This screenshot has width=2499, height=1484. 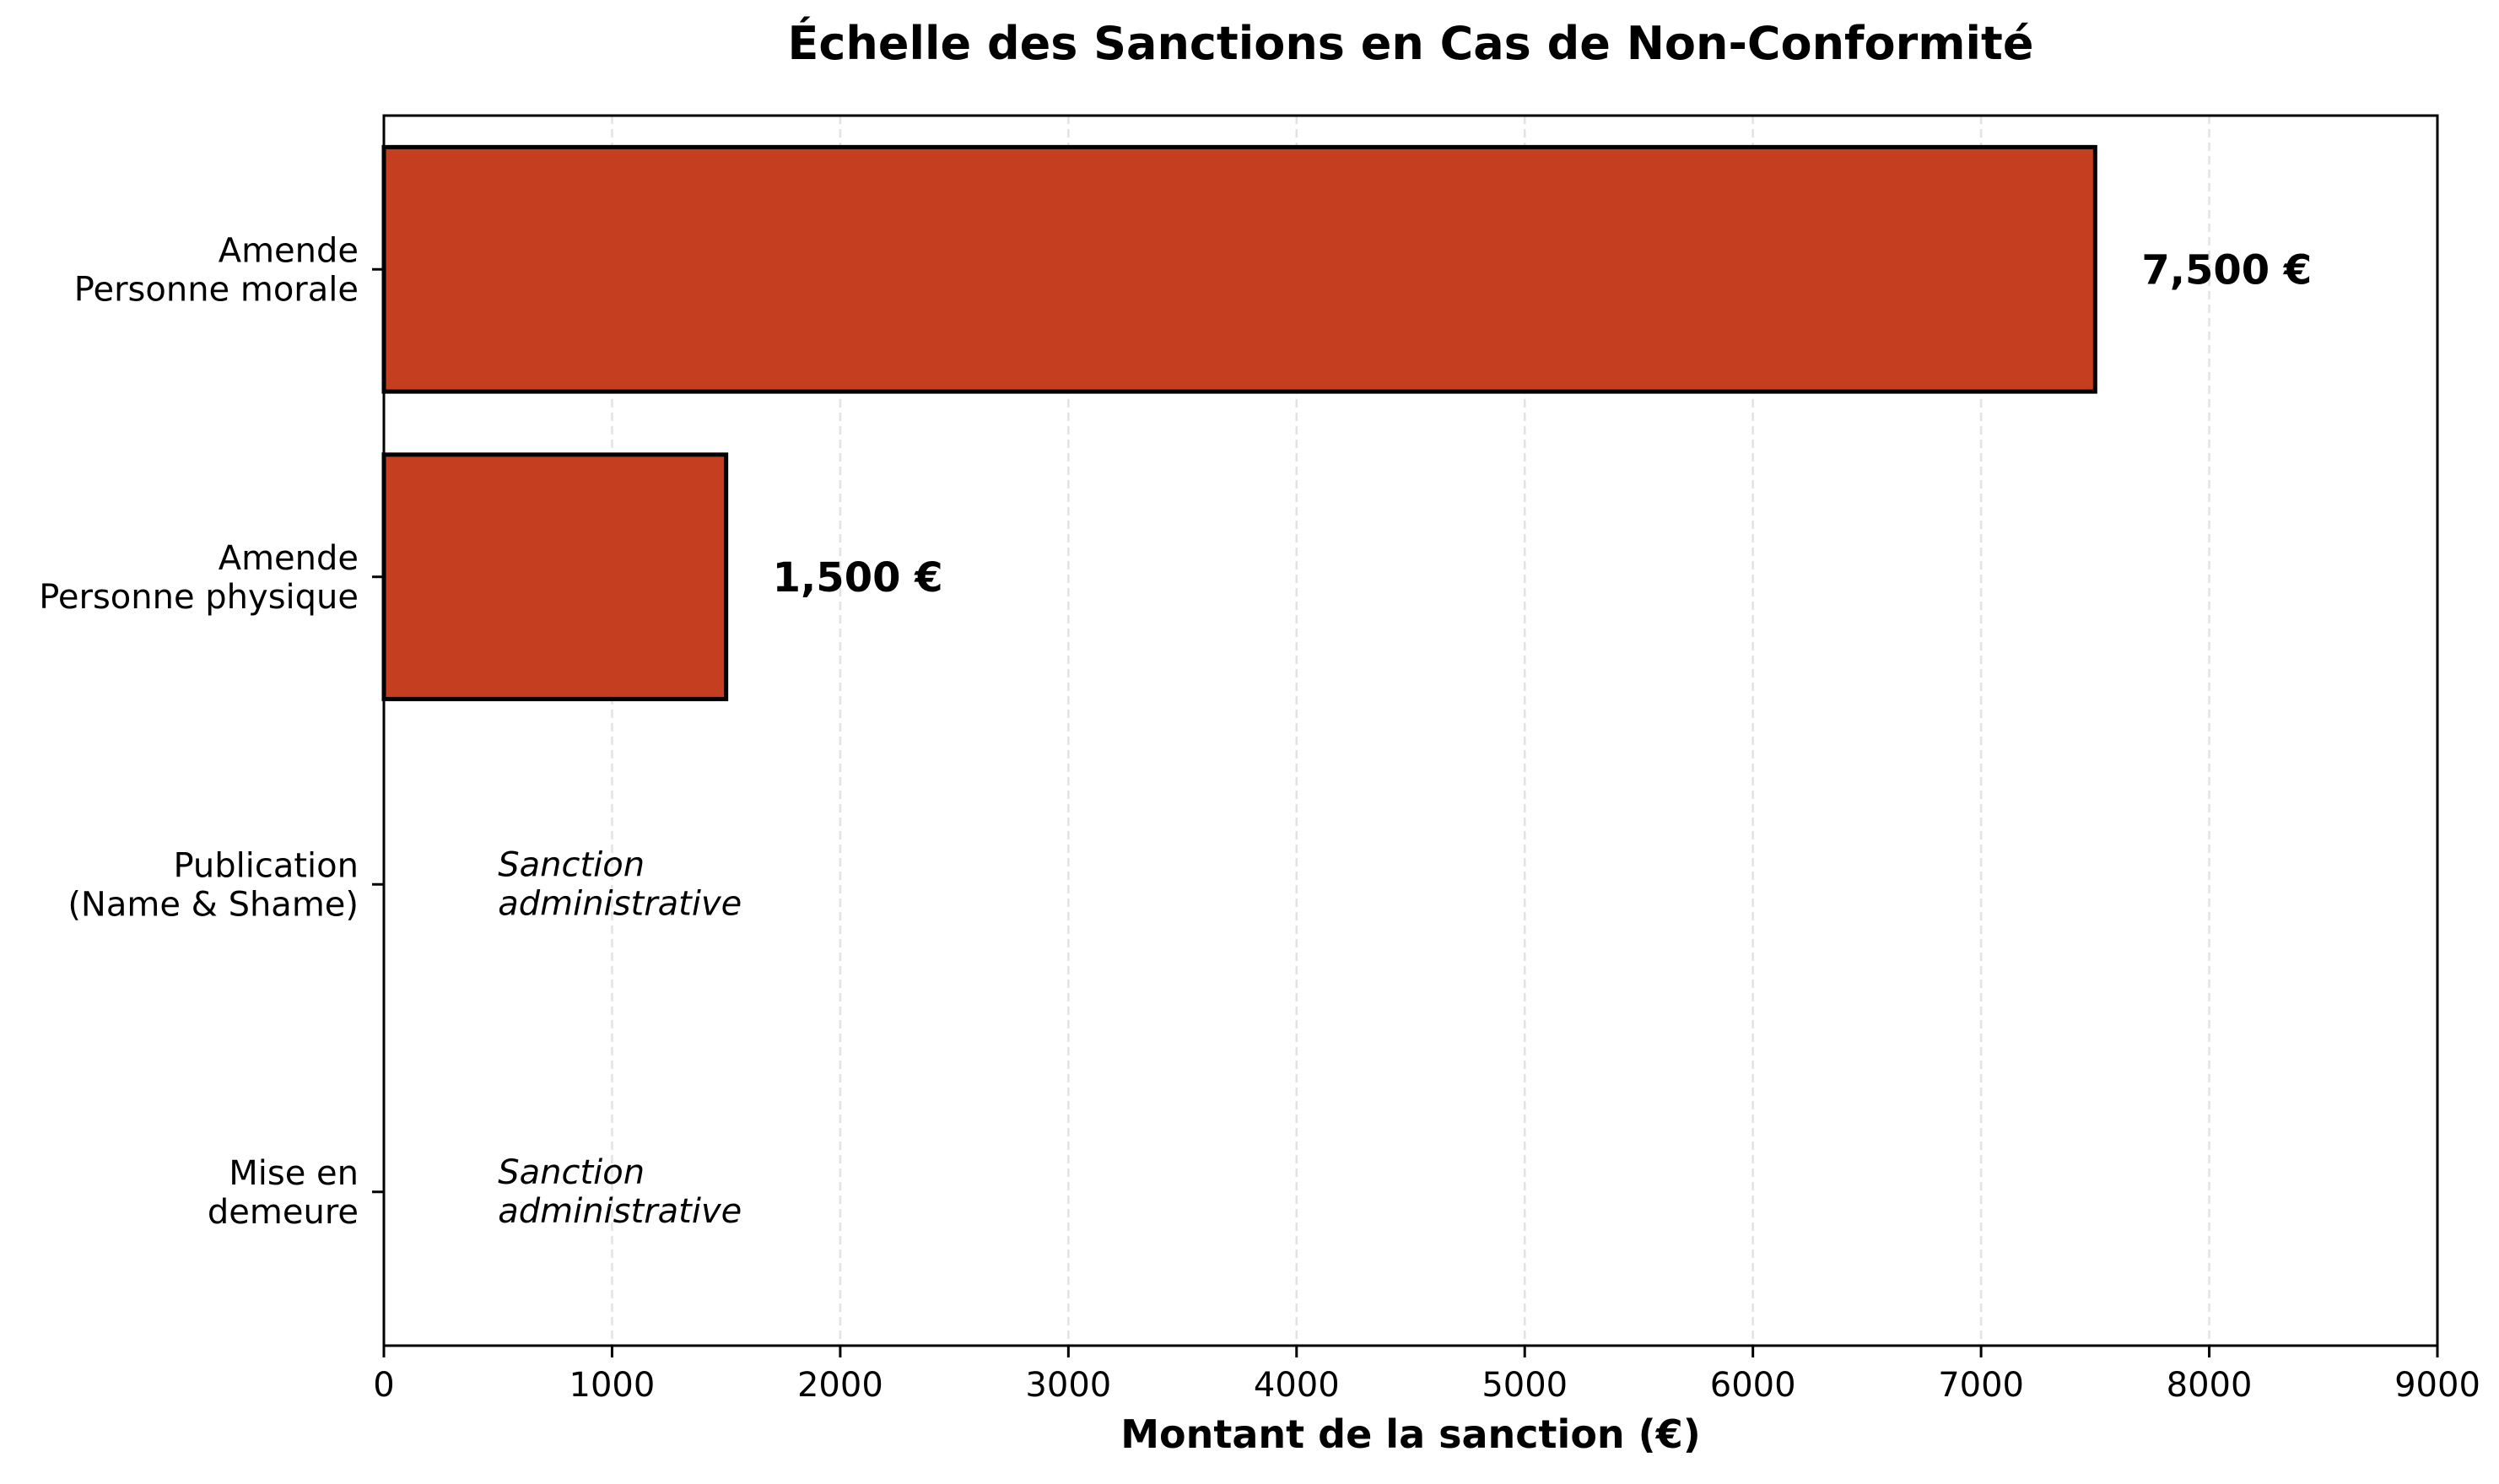 I want to click on x-tick-label: 2000, so click(x=840, y=1385).